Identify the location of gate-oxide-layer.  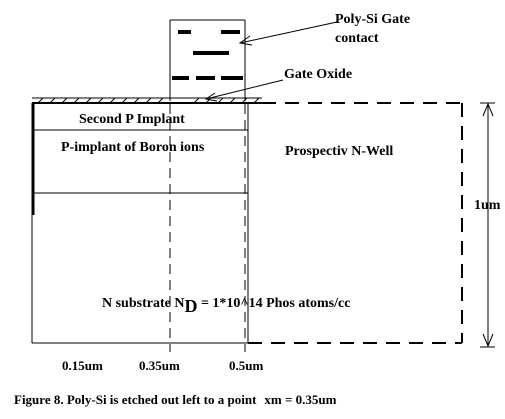
(147, 100).